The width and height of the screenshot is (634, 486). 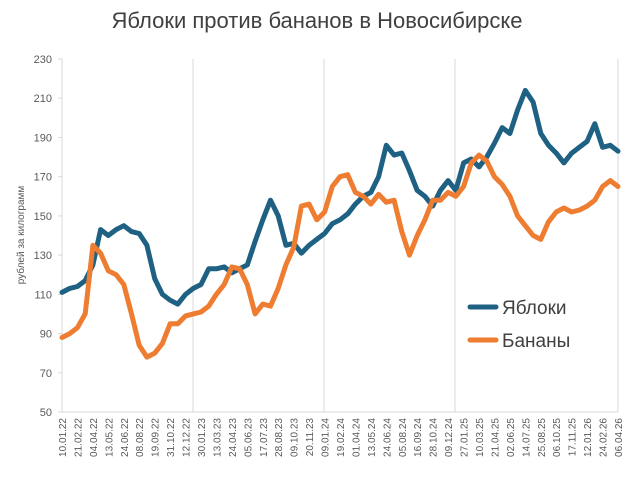 What do you see at coordinates (140, 437) in the screenshot?
I see `x-tick-label: 08.08.22` at bounding box center [140, 437].